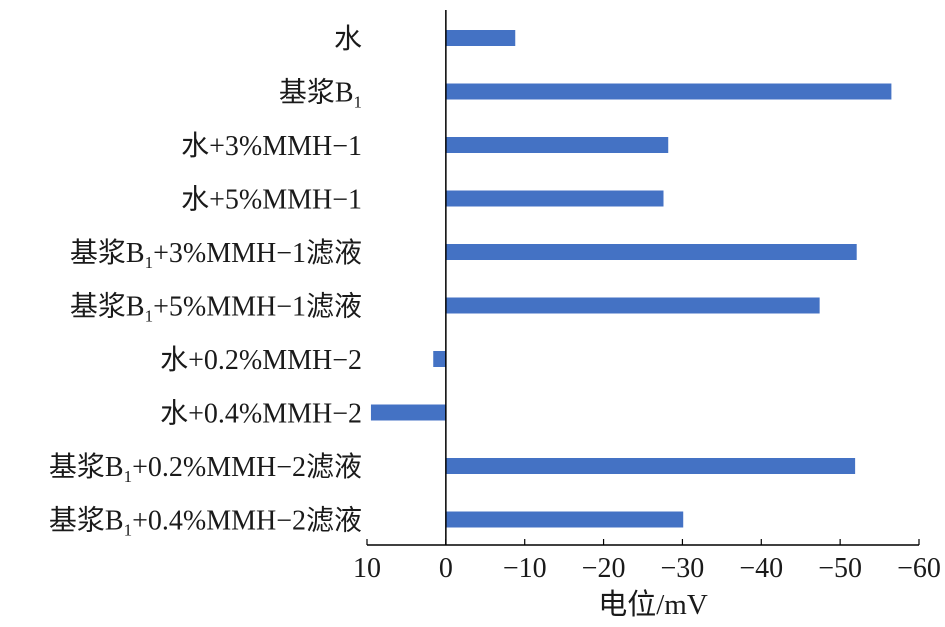 Image resolution: width=945 pixels, height=627 pixels. What do you see at coordinates (919, 568) in the screenshot?
I see `x-tick-label: −60` at bounding box center [919, 568].